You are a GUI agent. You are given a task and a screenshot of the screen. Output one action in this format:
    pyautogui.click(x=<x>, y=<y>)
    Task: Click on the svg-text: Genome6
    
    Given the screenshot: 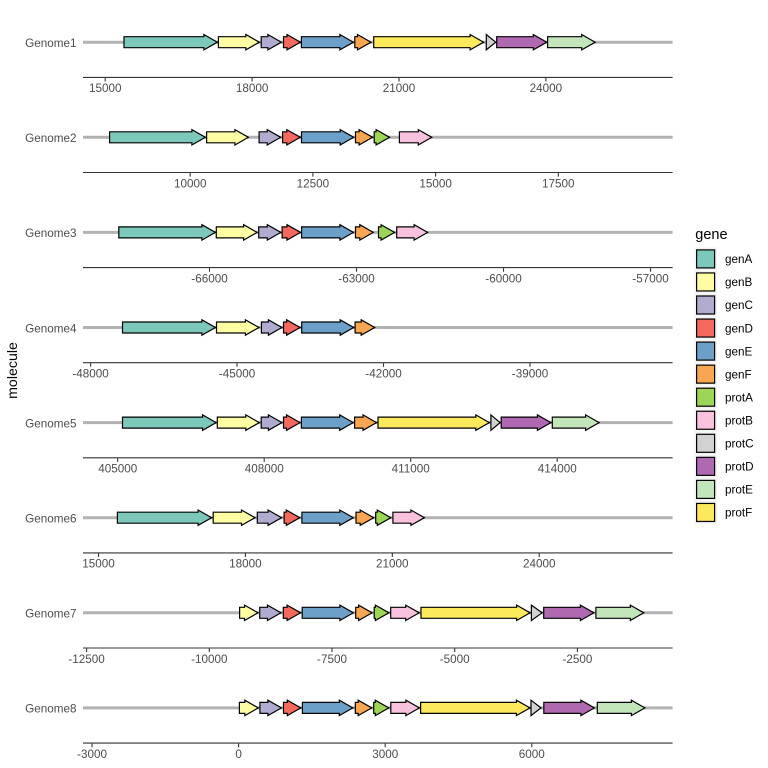 What is the action you would take?
    pyautogui.click(x=50, y=518)
    